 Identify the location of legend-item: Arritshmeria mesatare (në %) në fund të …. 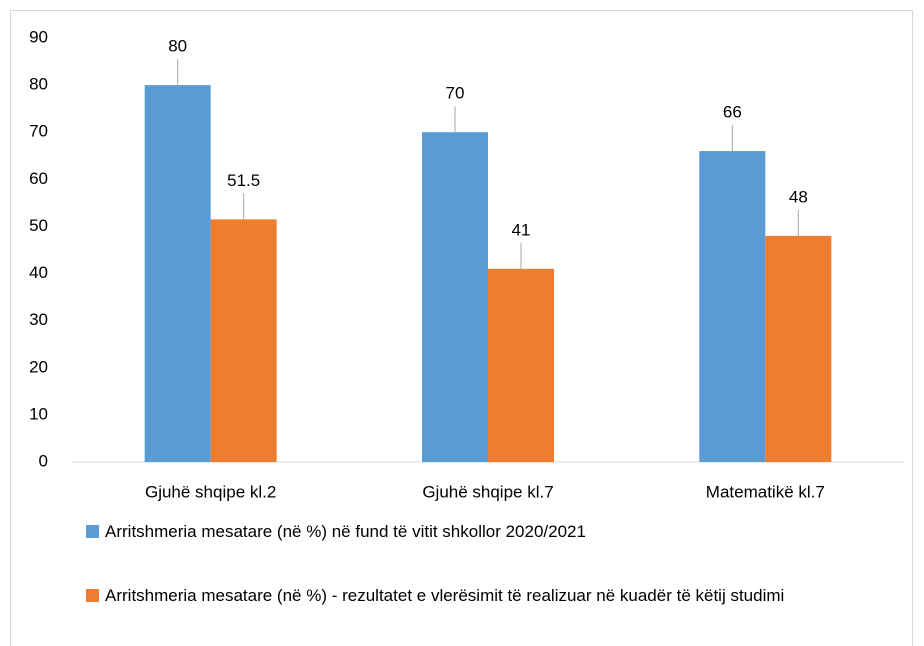
(490, 531).